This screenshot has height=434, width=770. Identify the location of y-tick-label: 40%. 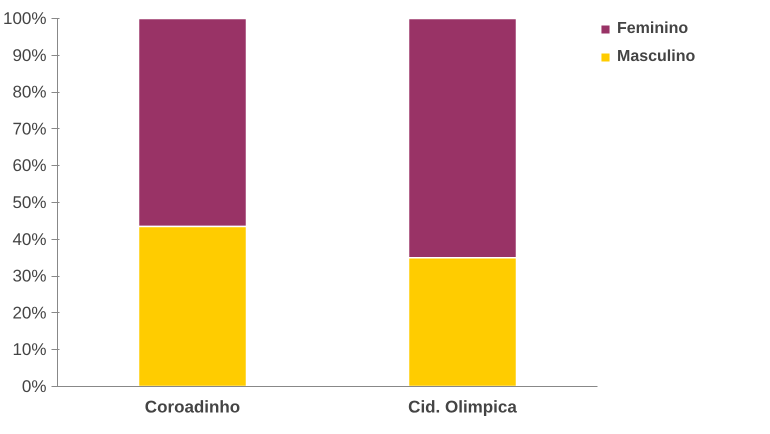
(29, 239).